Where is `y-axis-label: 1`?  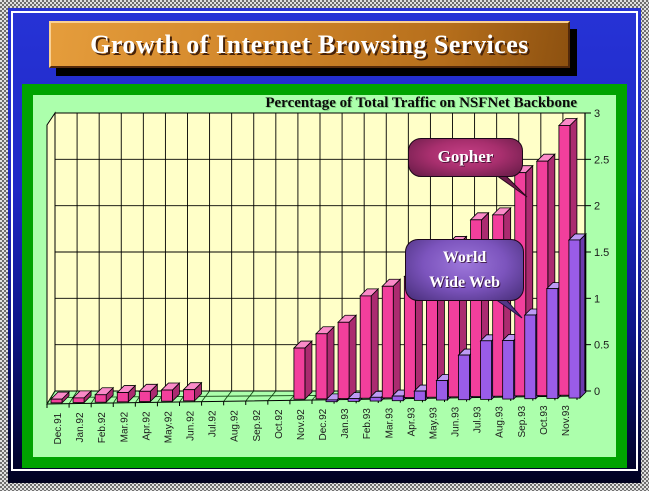 y-axis-label: 1 is located at coordinates (597, 299).